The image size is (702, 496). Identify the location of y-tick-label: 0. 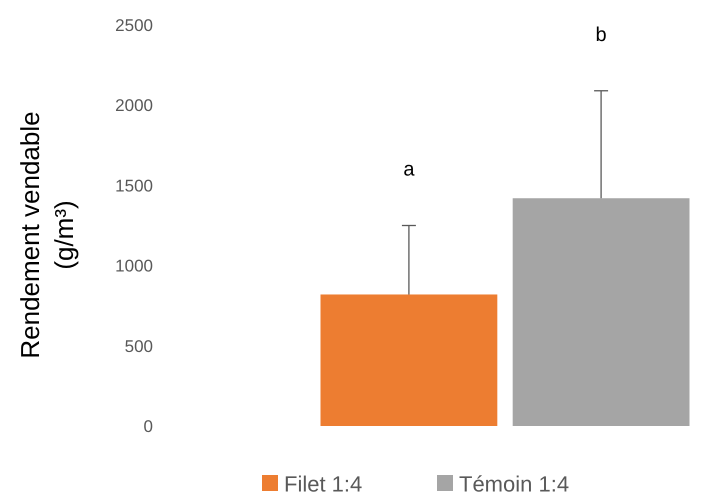
(148, 426).